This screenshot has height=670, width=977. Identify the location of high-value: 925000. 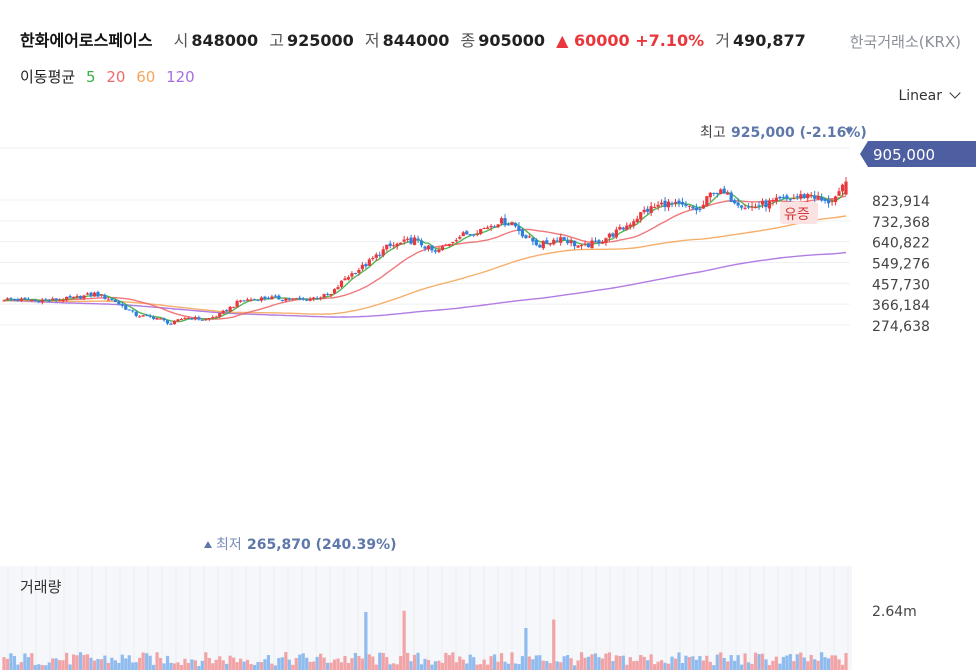
(320, 40).